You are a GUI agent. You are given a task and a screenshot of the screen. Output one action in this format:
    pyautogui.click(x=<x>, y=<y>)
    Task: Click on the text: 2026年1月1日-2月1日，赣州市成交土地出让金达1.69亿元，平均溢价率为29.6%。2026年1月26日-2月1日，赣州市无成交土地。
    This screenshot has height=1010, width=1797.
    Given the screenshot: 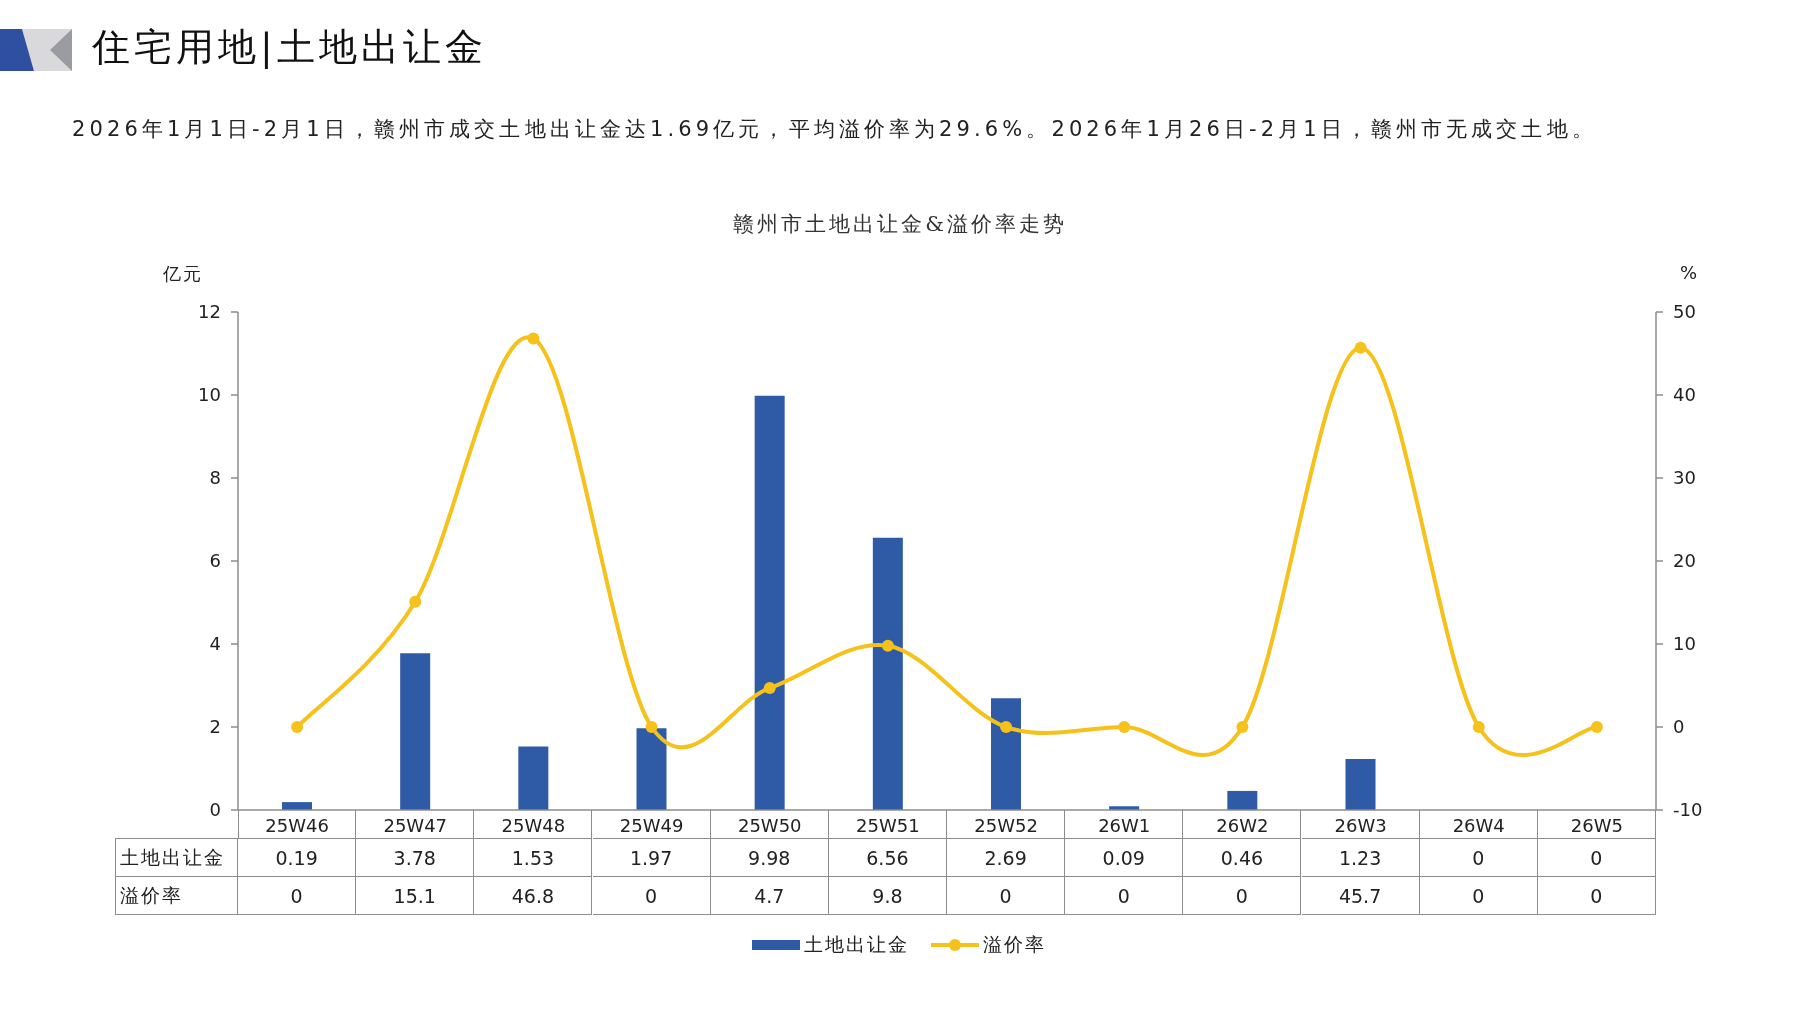 What is the action you would take?
    pyautogui.click(x=834, y=129)
    